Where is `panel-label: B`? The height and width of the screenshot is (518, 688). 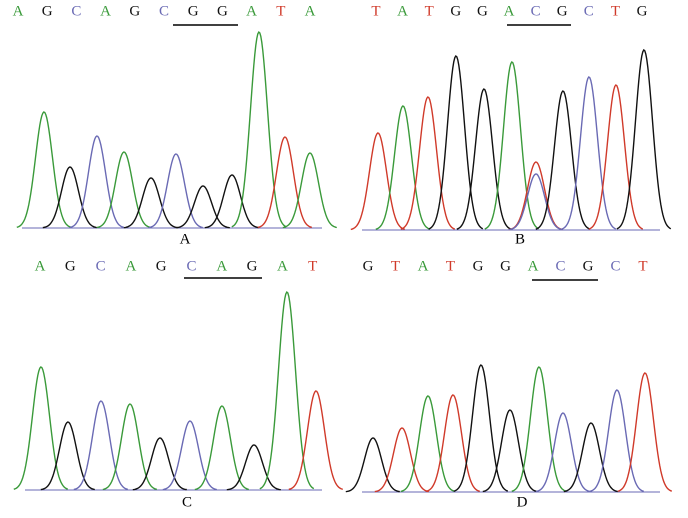
panel-label: B is located at coordinates (520, 239).